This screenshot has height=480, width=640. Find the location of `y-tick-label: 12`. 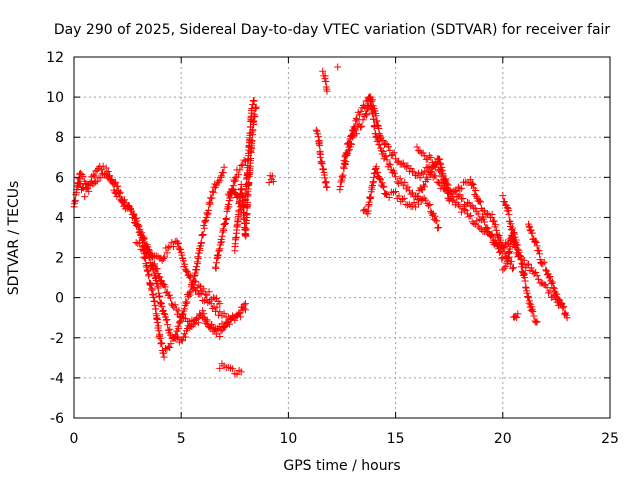

y-tick-label: 12 is located at coordinates (55, 58).